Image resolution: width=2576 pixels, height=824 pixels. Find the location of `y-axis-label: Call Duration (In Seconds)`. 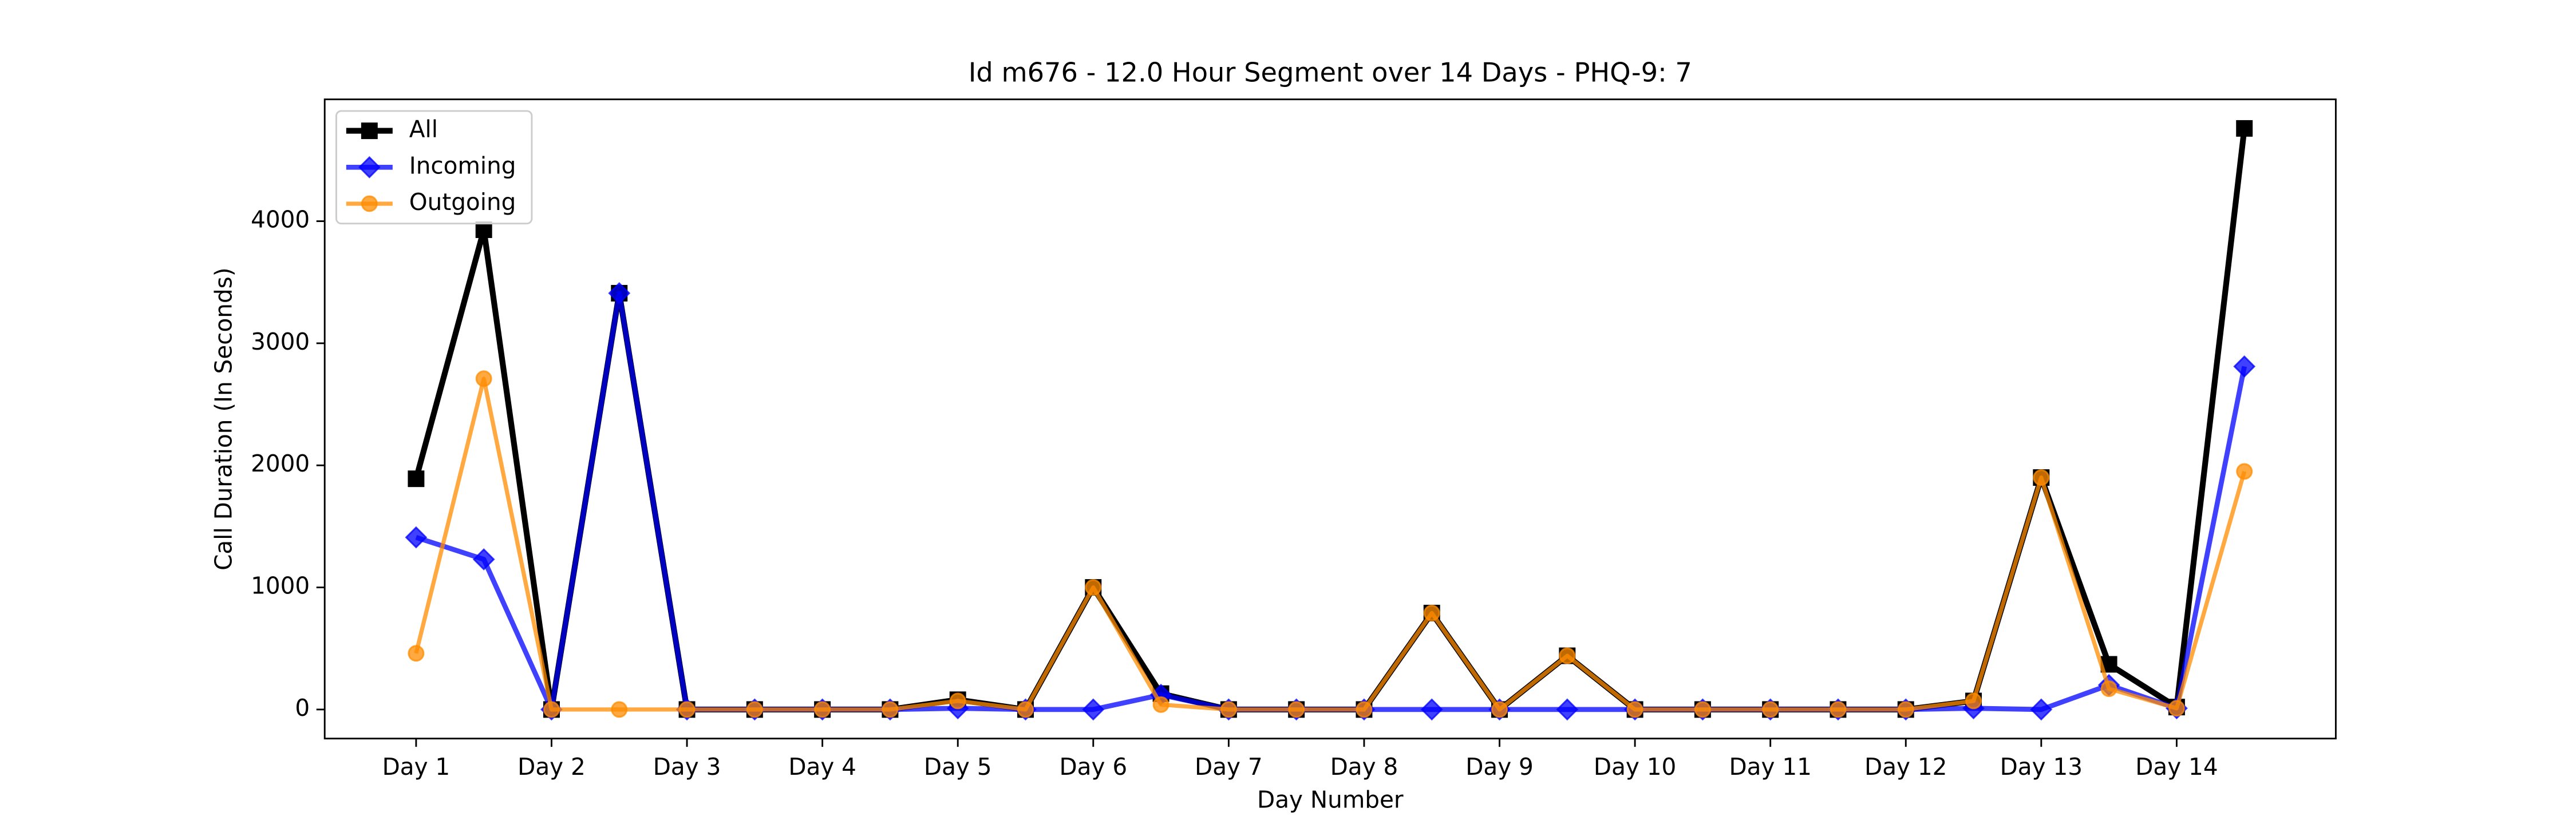

y-axis-label: Call Duration (In Seconds) is located at coordinates (224, 419).